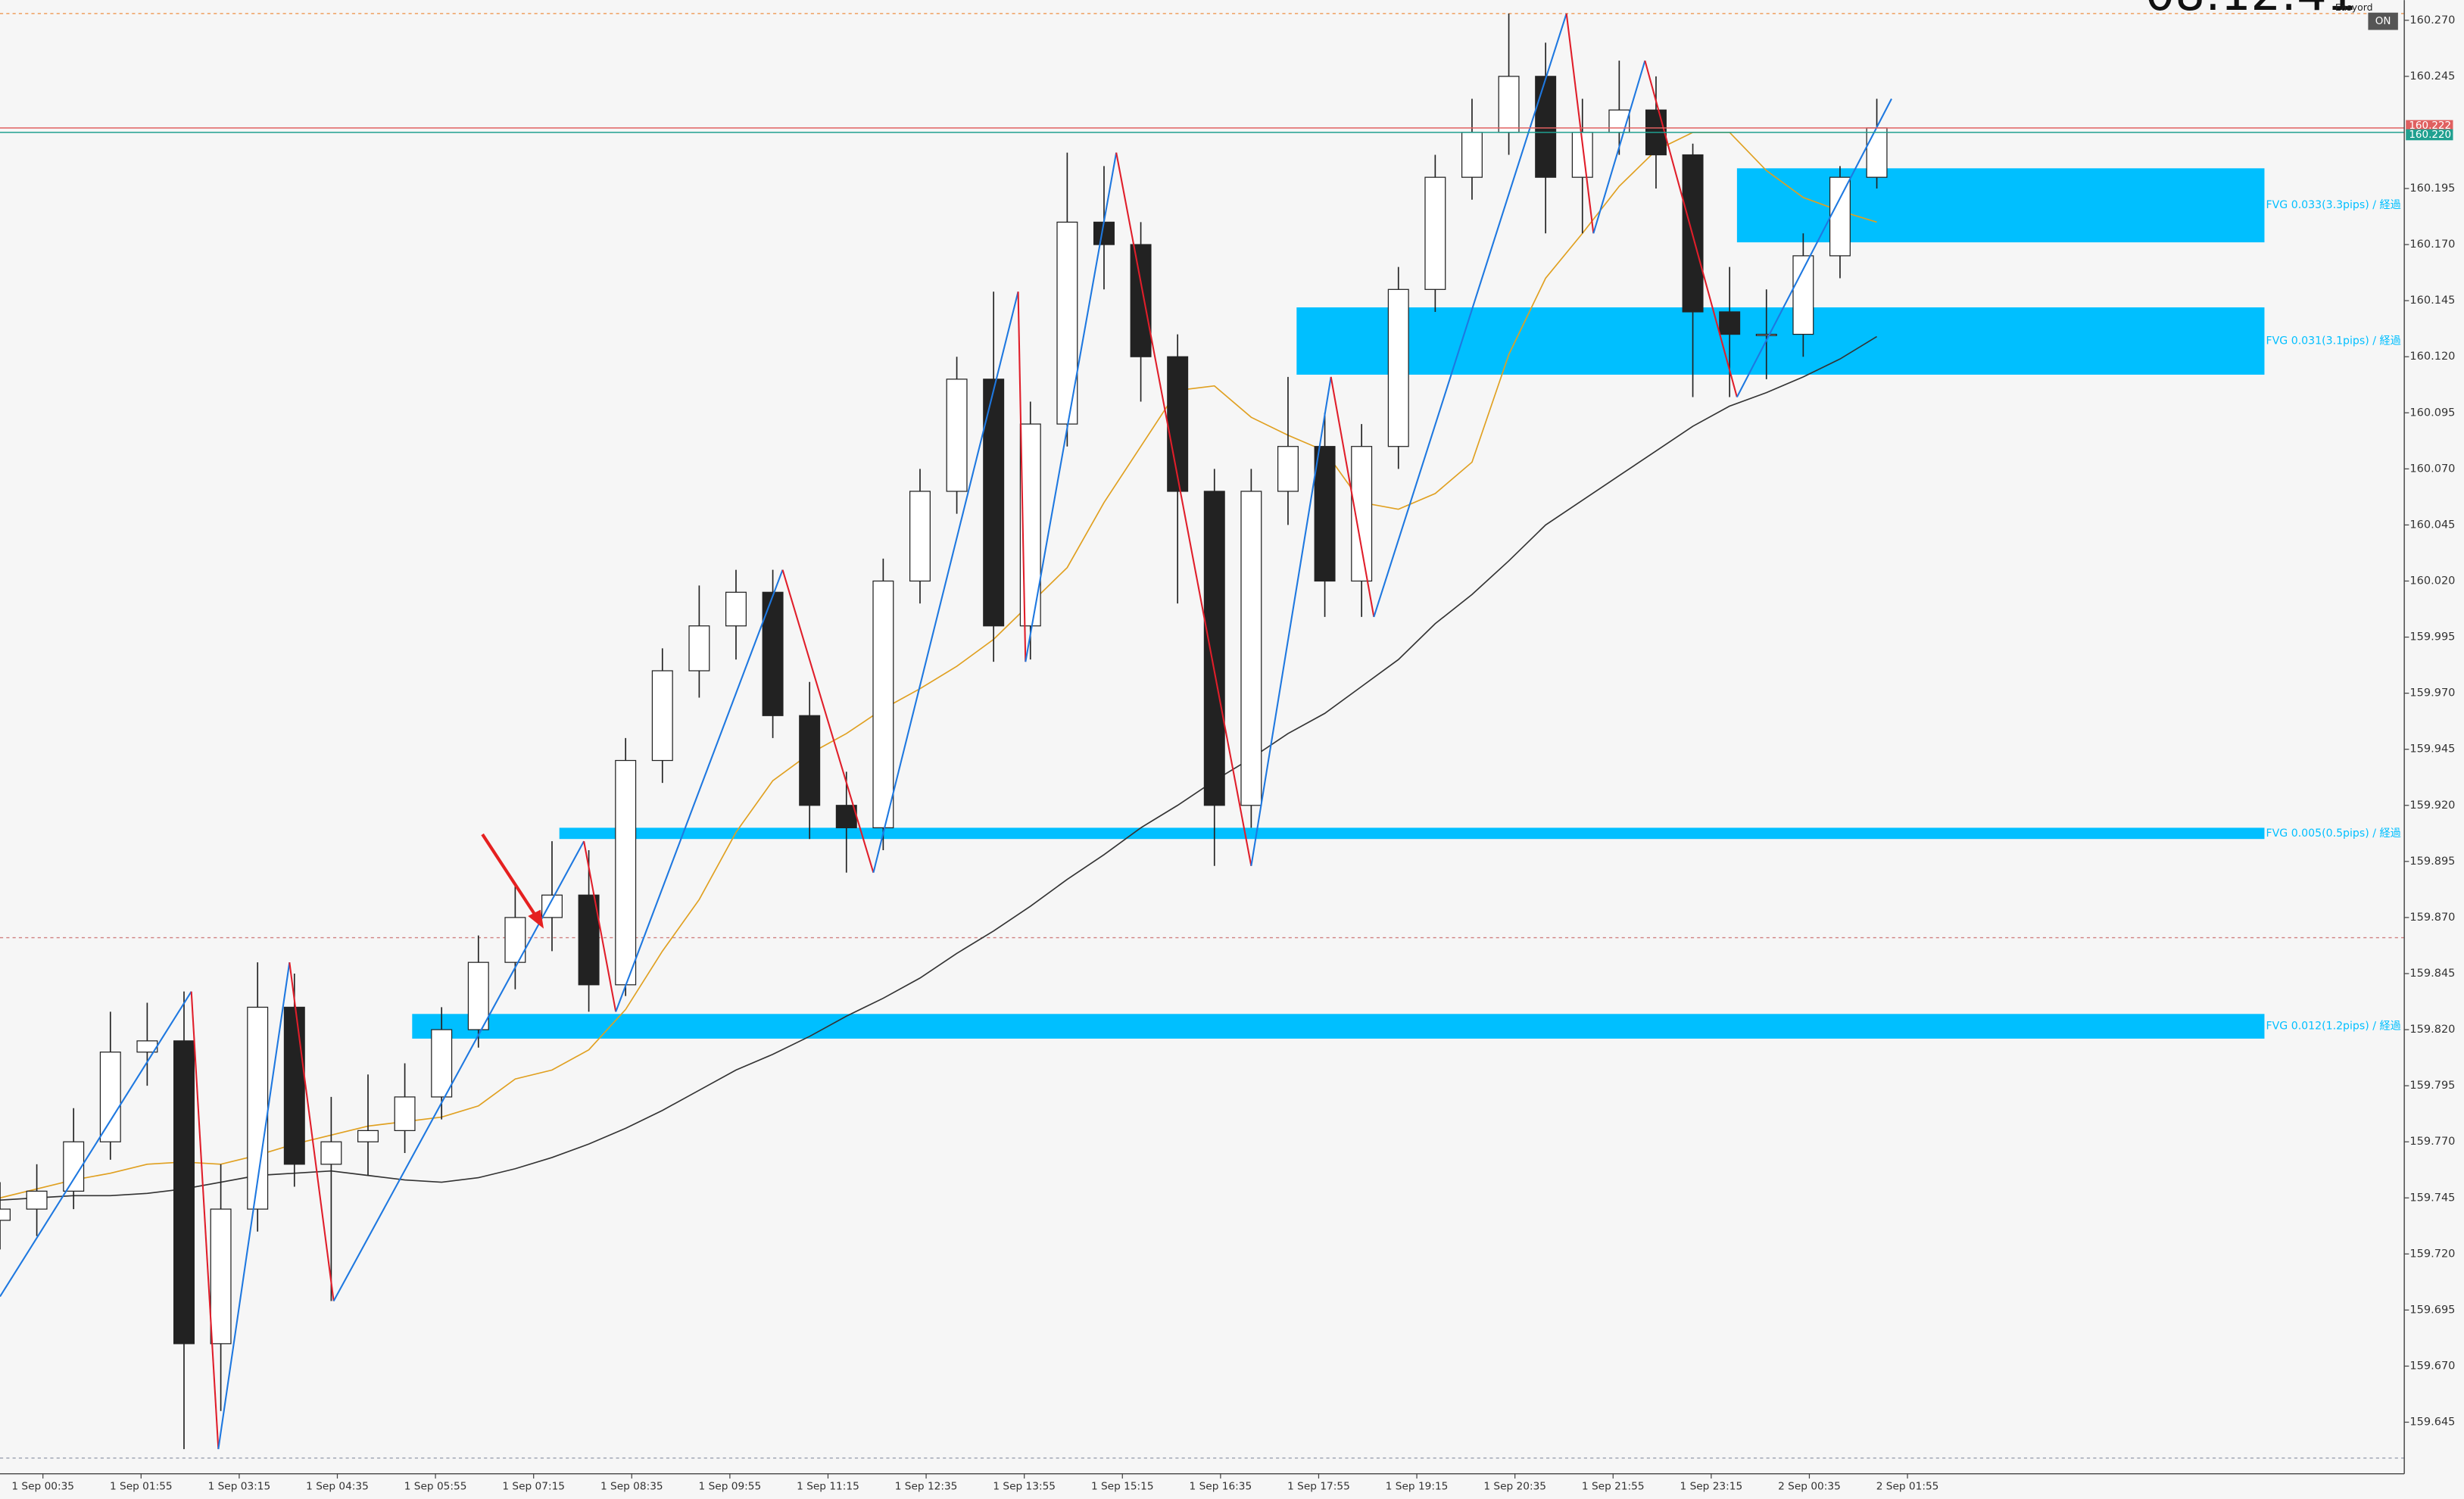  Describe the element at coordinates (1907, 1486) in the screenshot. I see `x-tick-label: 2 Sep 01:55` at that location.